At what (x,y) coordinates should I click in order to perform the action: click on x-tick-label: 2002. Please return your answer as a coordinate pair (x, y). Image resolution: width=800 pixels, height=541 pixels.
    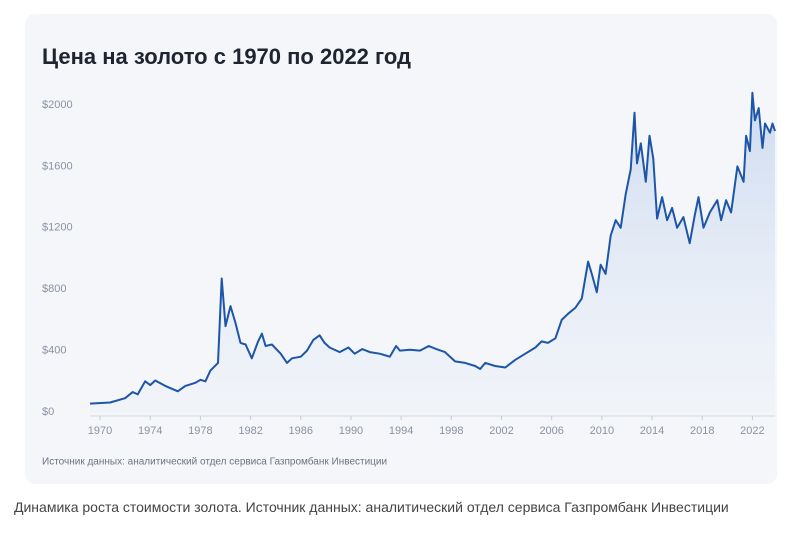
    Looking at the image, I should click on (501, 431).